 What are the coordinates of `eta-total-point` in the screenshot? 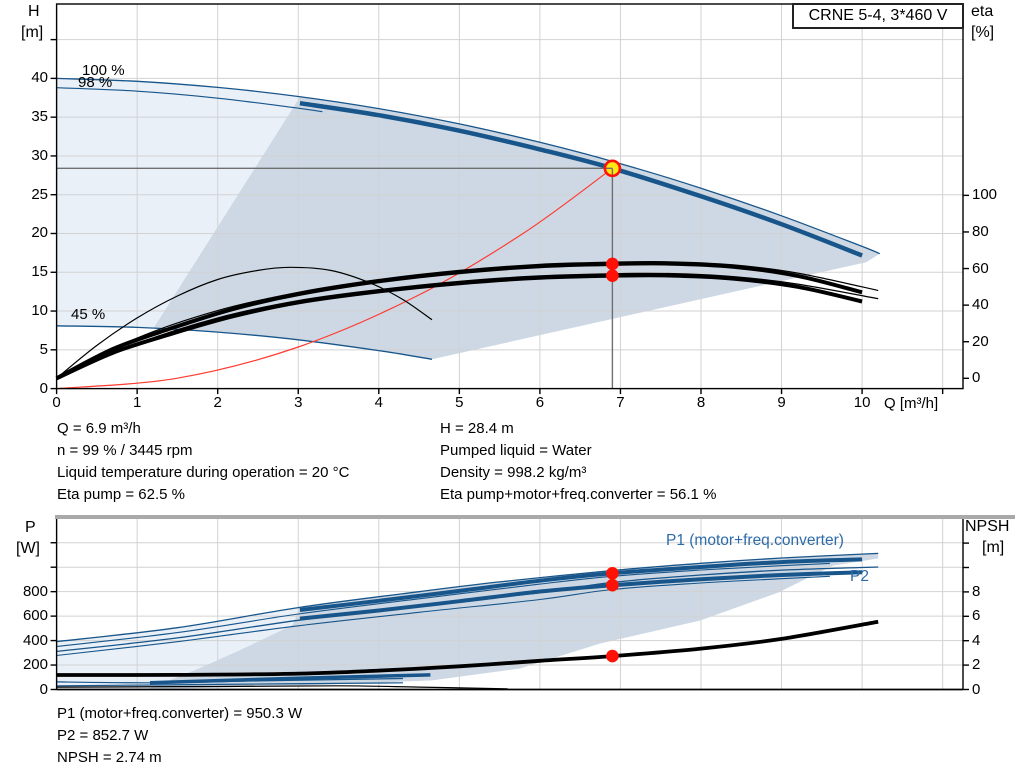 It's located at (612, 275).